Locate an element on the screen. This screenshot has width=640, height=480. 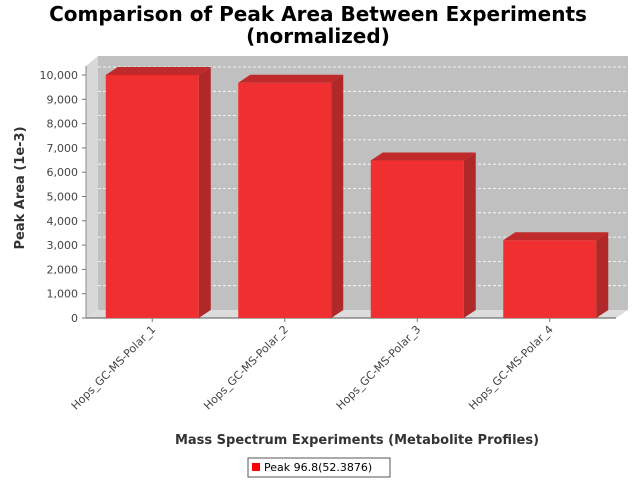
y-tick-label: 1,000 is located at coordinates (63, 294).